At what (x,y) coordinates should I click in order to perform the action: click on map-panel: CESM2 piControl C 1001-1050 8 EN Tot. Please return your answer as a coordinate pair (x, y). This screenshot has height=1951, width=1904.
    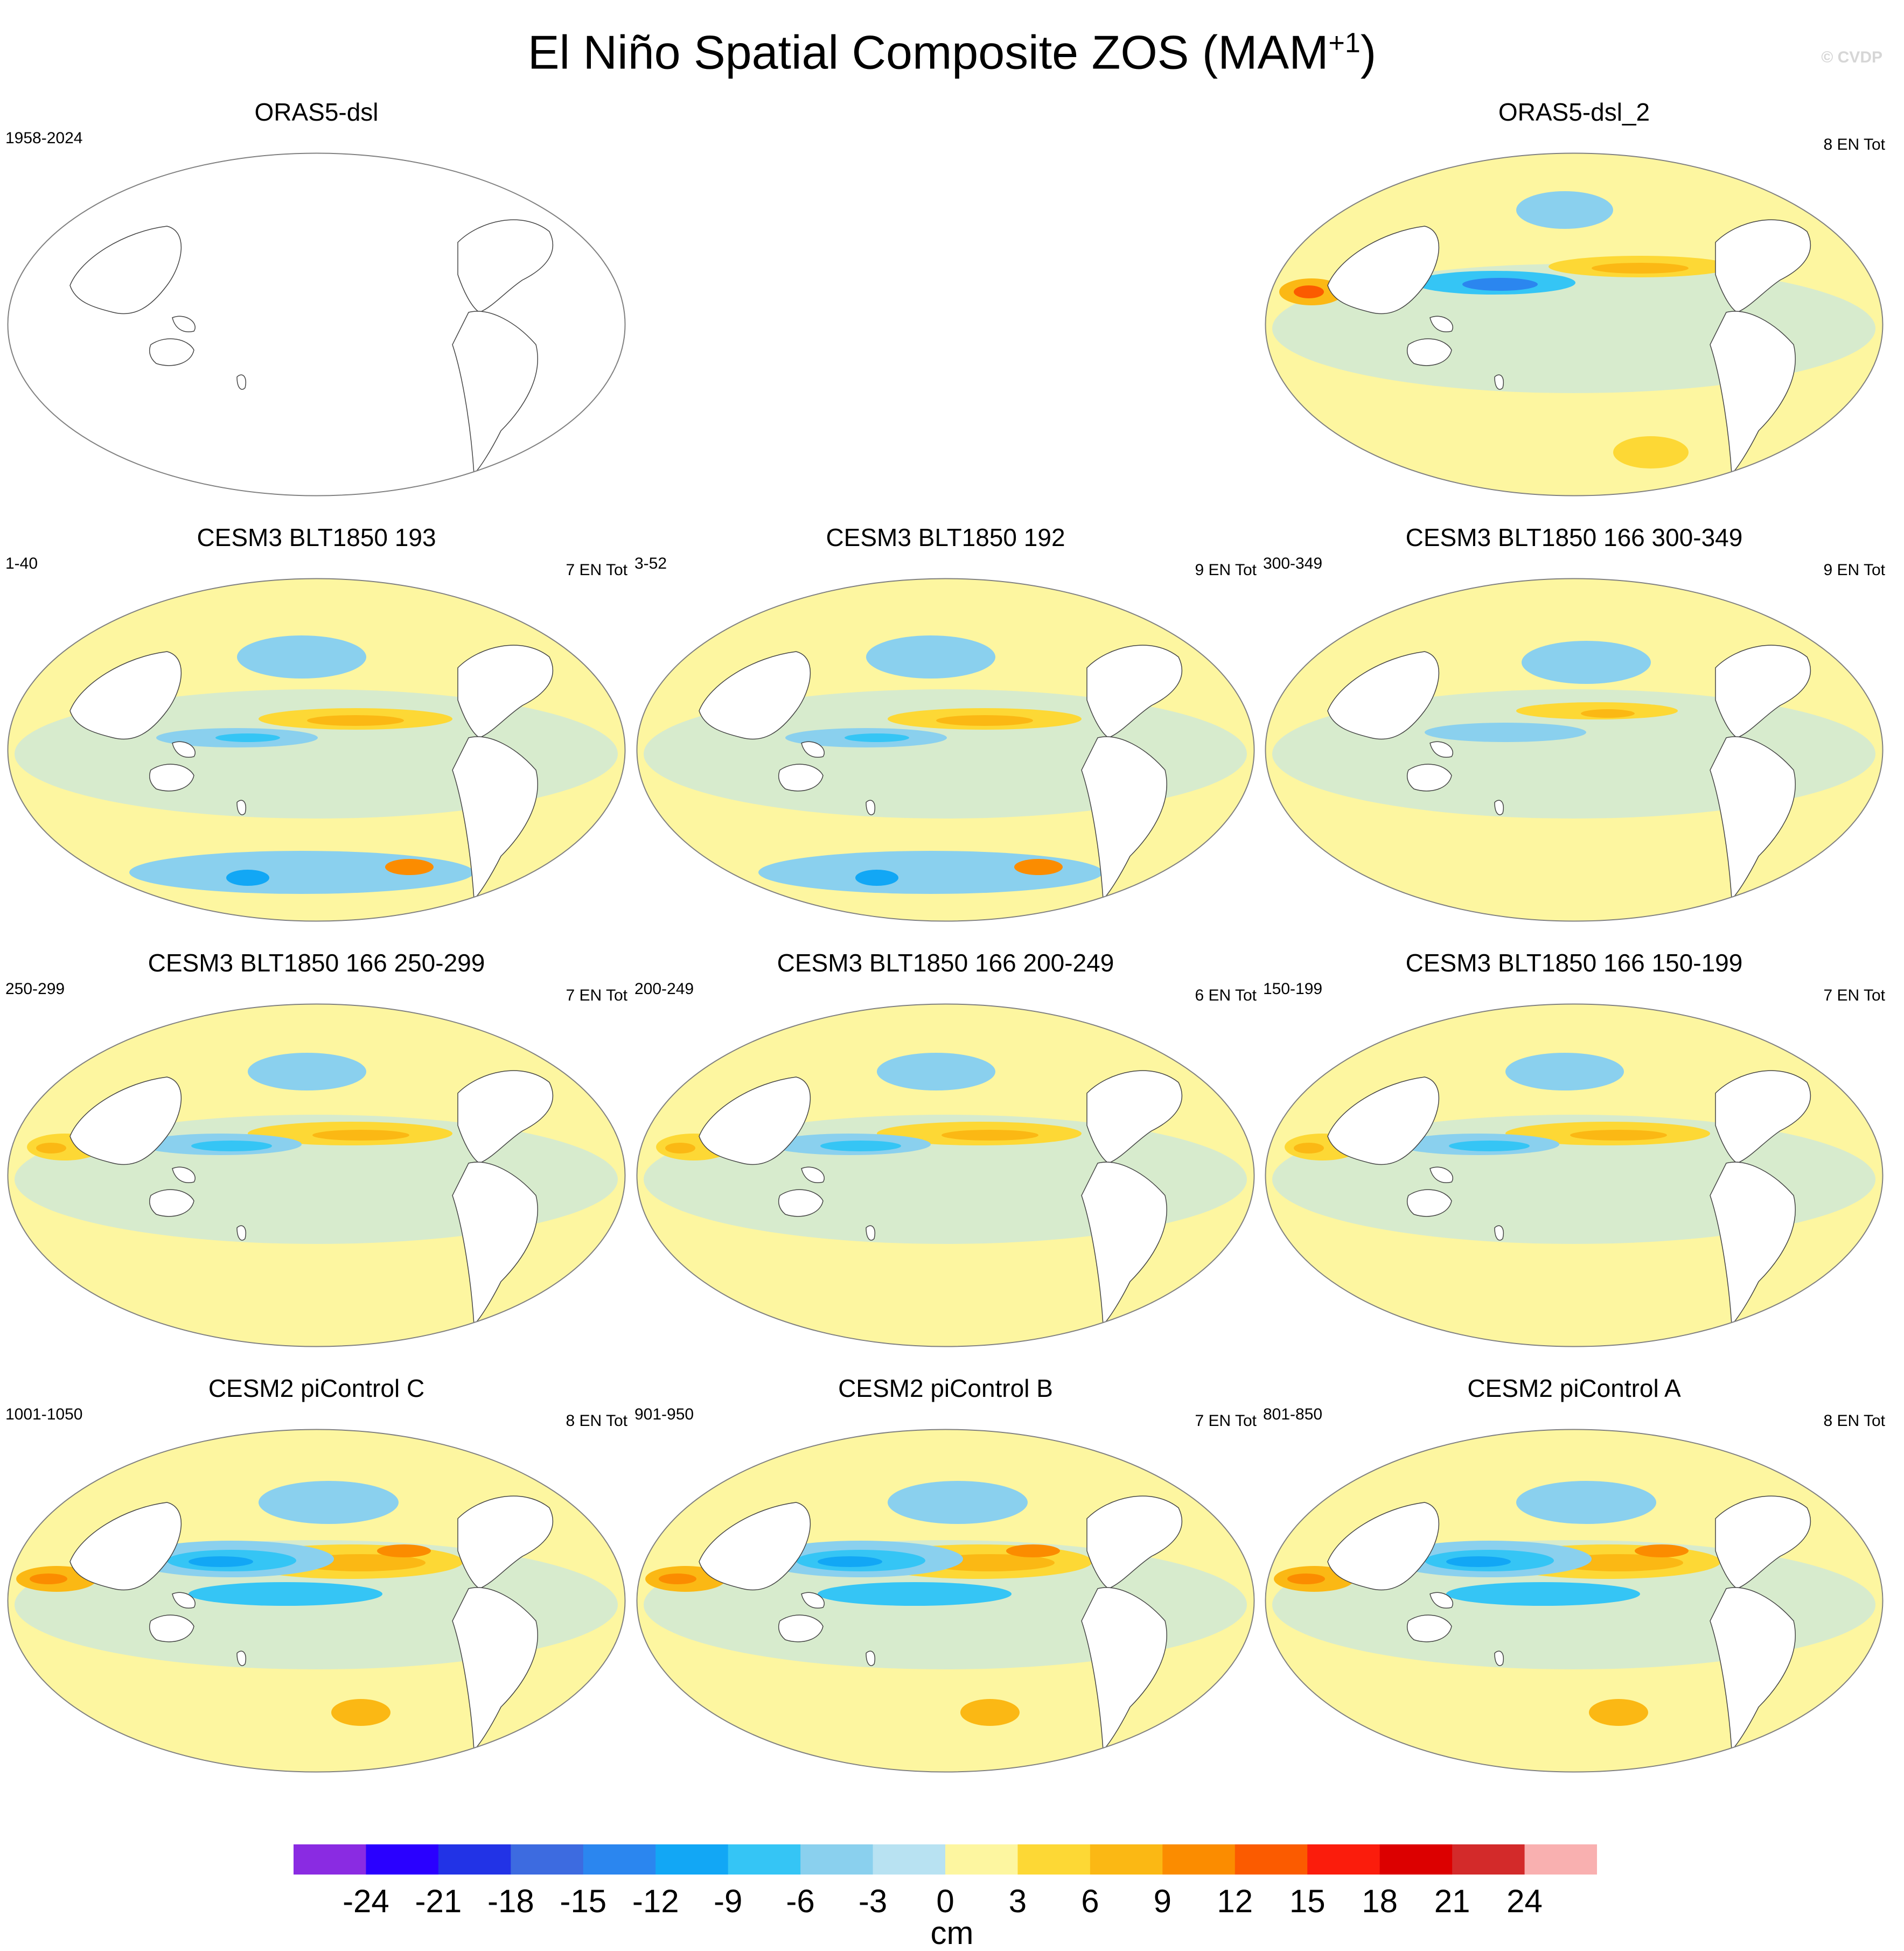
    Looking at the image, I should click on (316, 1580).